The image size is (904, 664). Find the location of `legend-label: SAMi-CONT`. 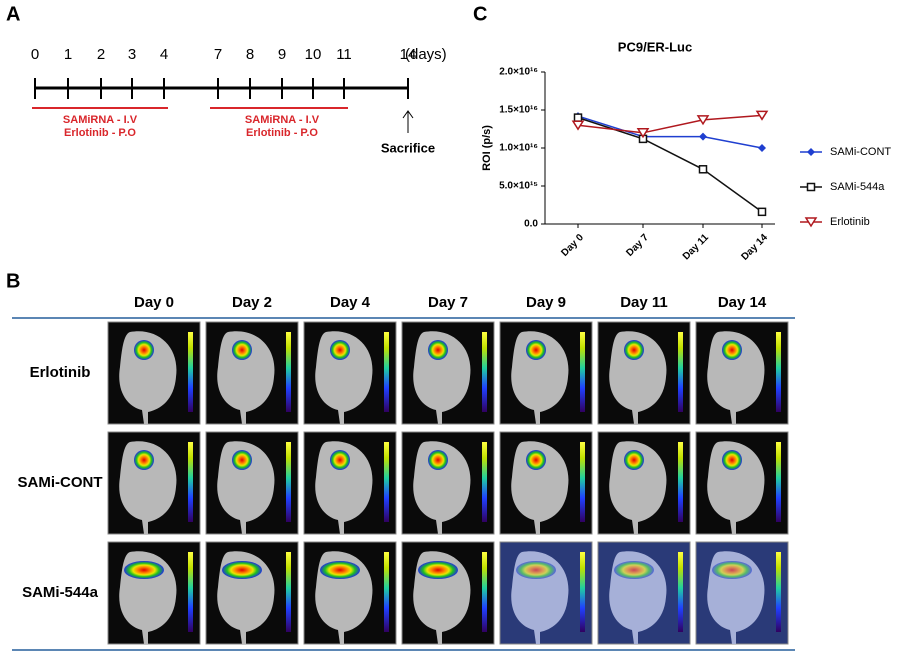

legend-label: SAMi-CONT is located at coordinates (860, 152).